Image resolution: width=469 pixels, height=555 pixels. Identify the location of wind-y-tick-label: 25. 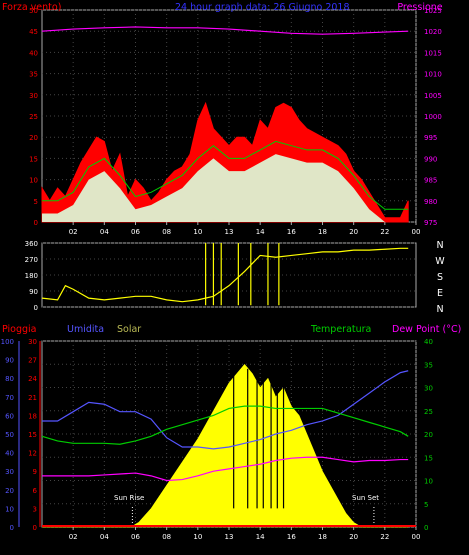
(33, 117).